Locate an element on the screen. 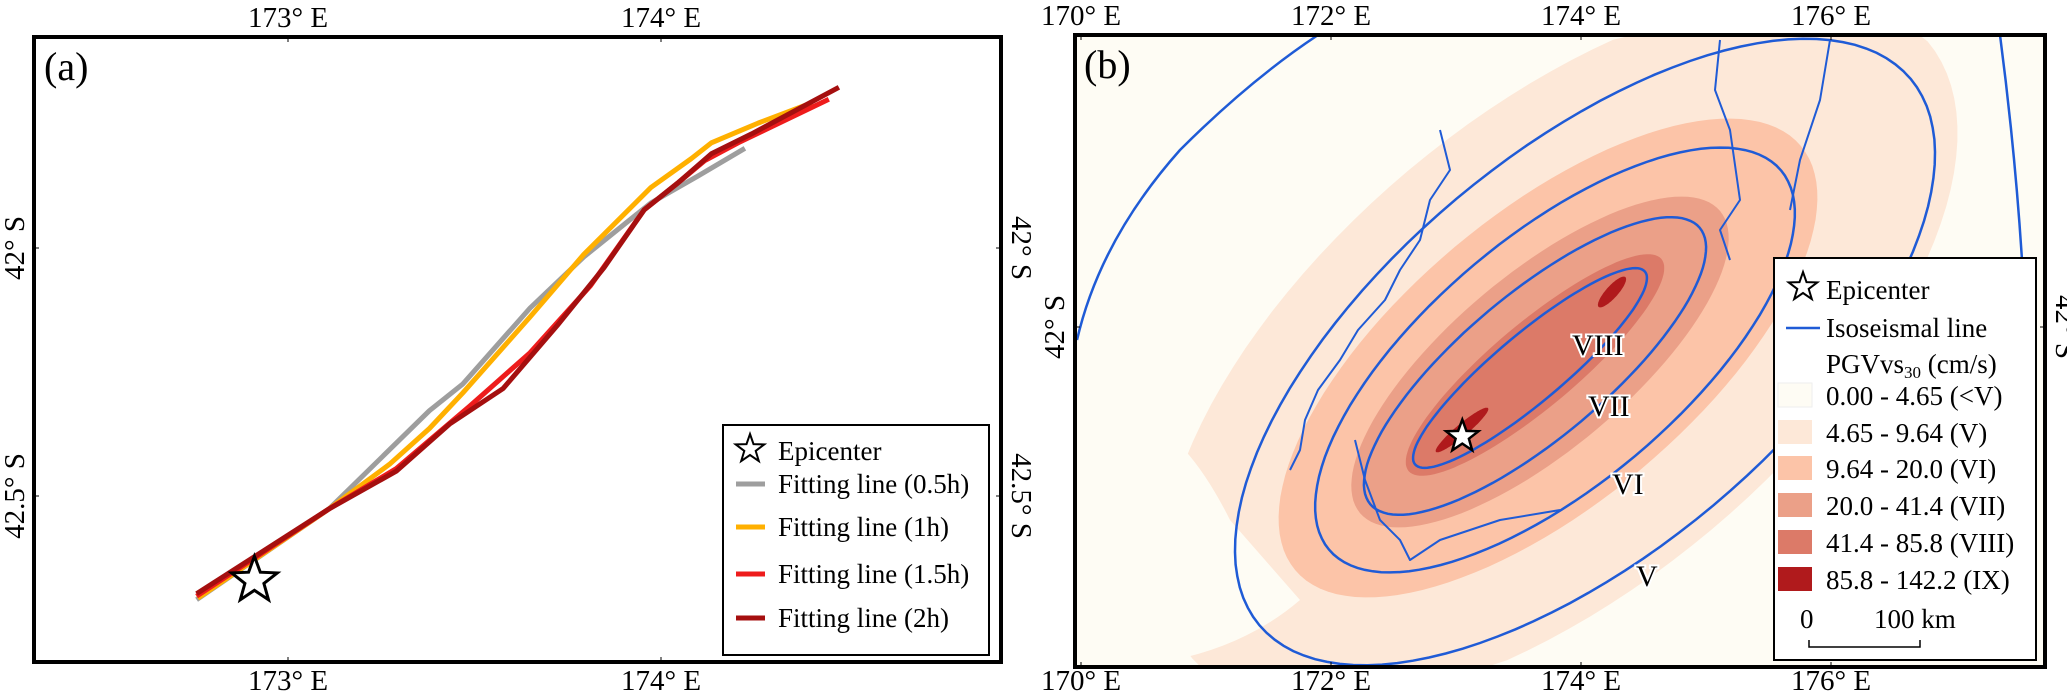 This screenshot has height=696, width=2067. x-tick-label-top: 172° E is located at coordinates (1331, 16).